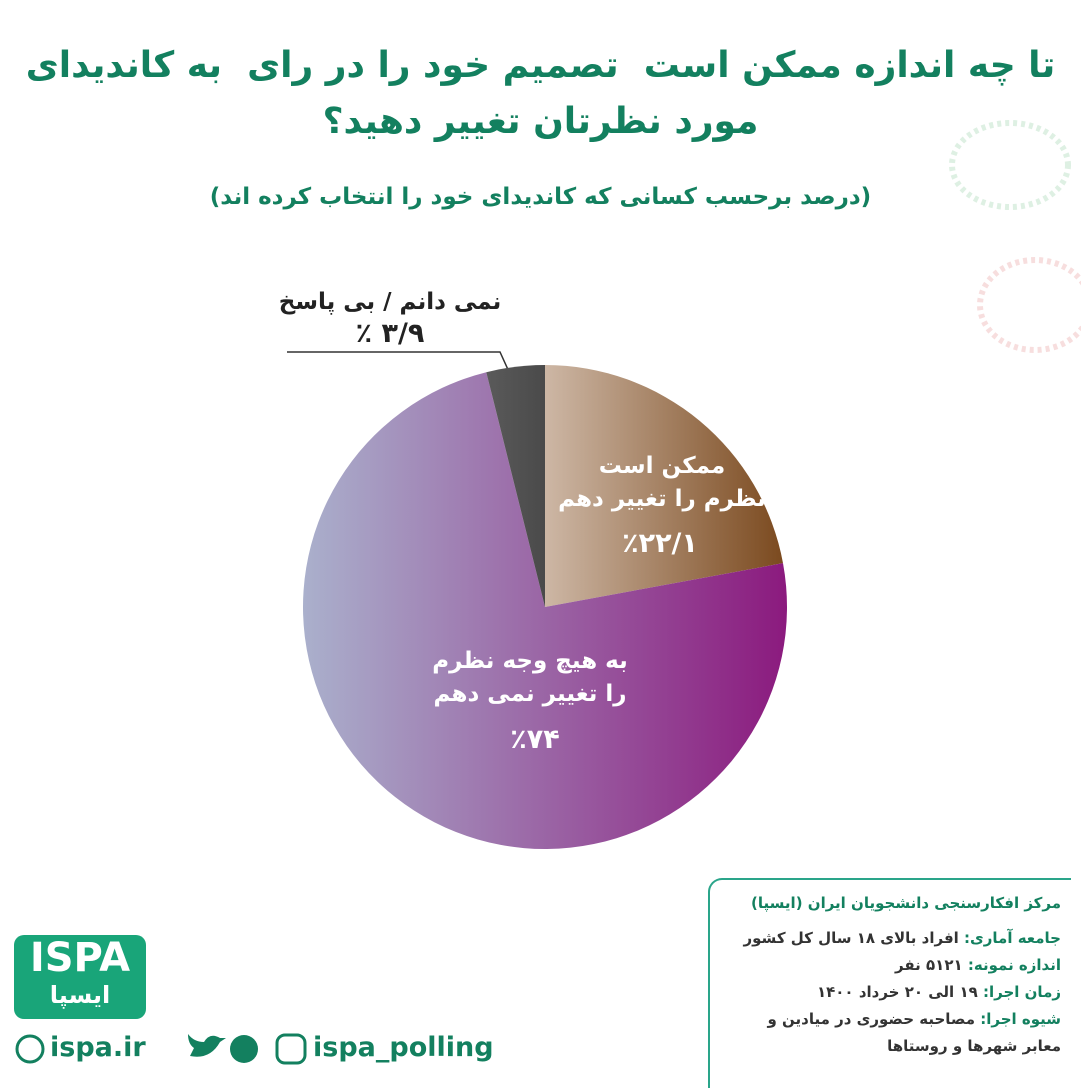  Describe the element at coordinates (851, 938) in the screenshot. I see `footer-value: افراد بالای ۱۸ سال کل کشور` at that location.